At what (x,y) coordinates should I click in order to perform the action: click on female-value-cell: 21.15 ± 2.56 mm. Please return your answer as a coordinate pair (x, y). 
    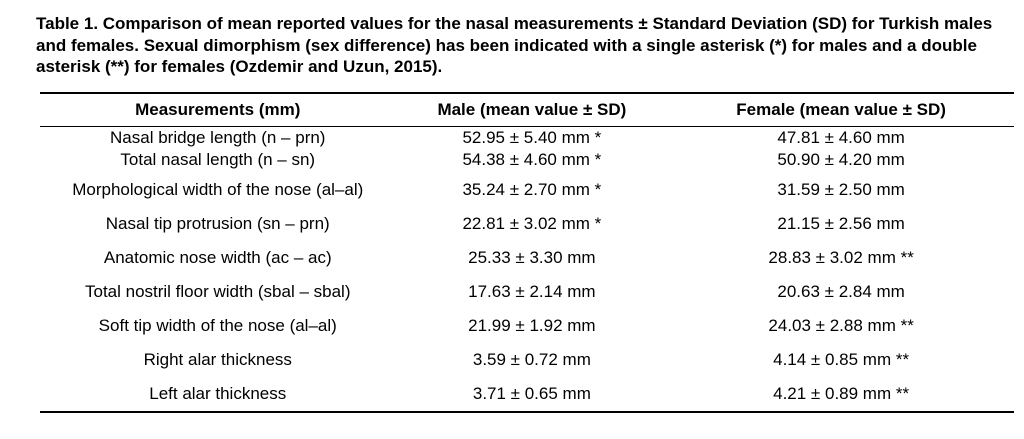
    Looking at the image, I should click on (841, 223).